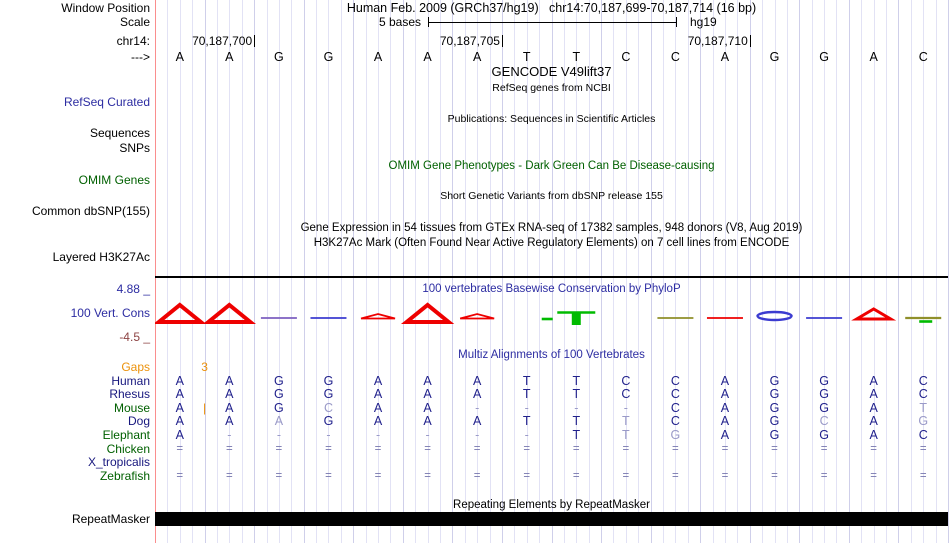 This screenshot has width=950, height=543. What do you see at coordinates (90, 211) in the screenshot?
I see `track-label-common-dbsnp: Common dbSNP(155)` at bounding box center [90, 211].